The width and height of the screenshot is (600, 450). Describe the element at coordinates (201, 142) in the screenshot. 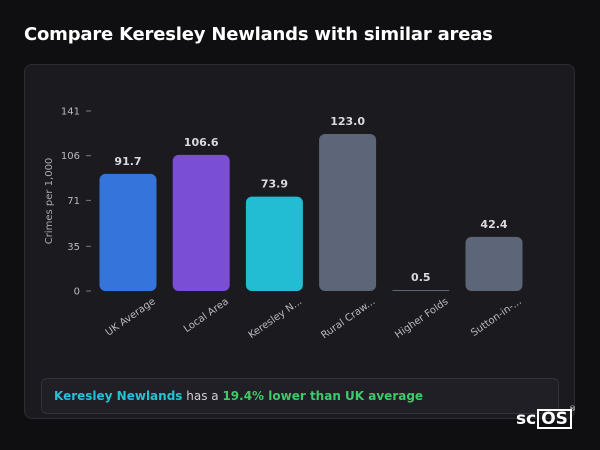

I see `bar-value-label: 106.6` at that location.